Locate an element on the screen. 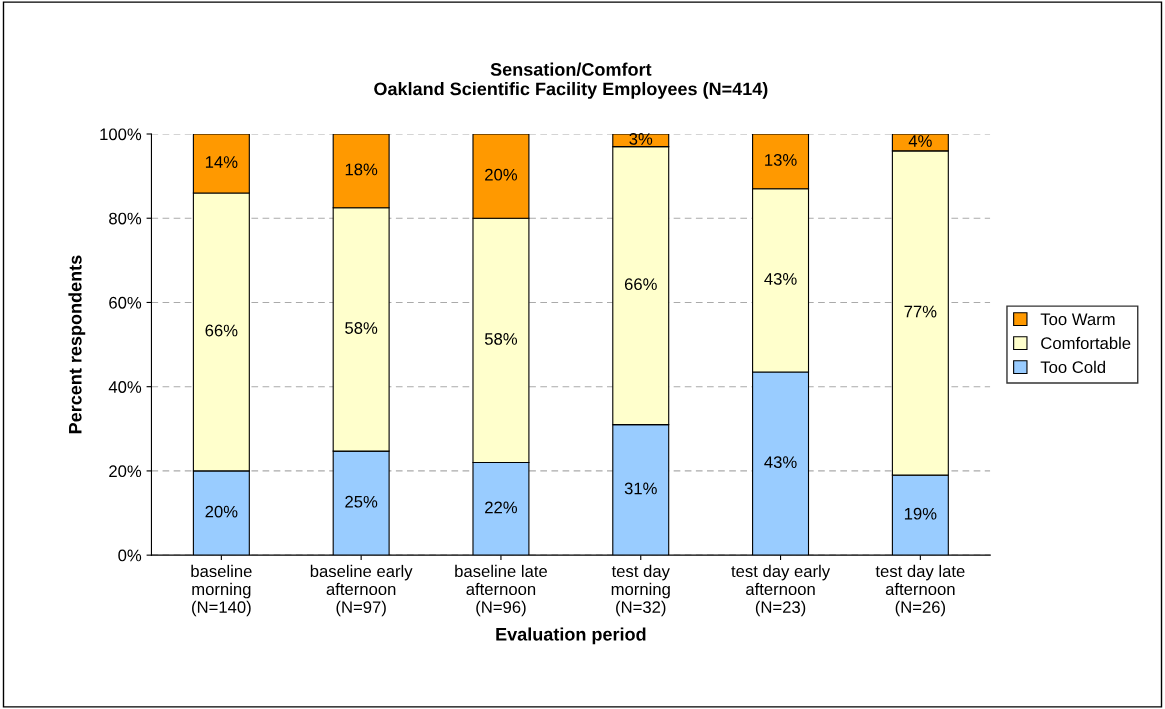  legend-label: Comfortable is located at coordinates (1086, 343).